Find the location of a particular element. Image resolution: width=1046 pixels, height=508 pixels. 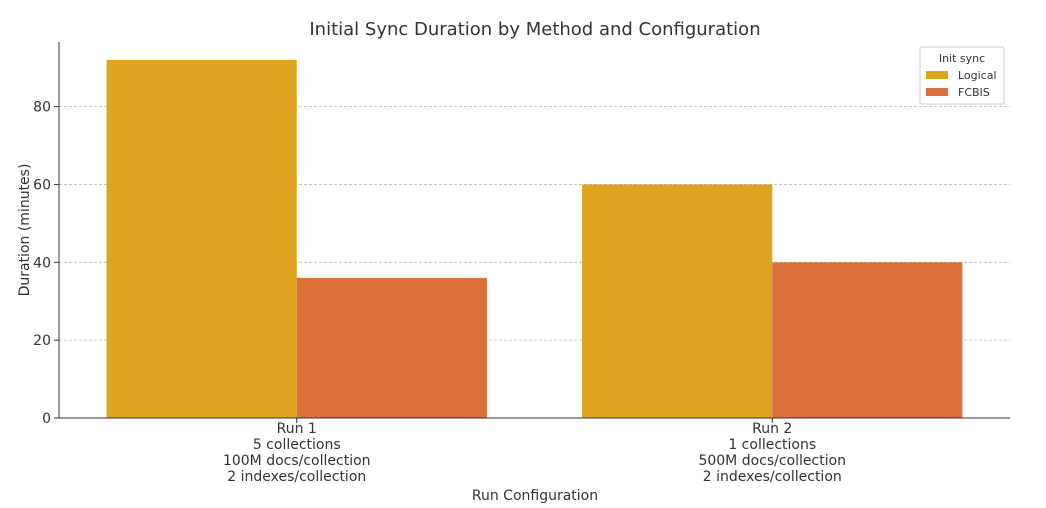

legend-swatch-fcbis is located at coordinates (937, 92).